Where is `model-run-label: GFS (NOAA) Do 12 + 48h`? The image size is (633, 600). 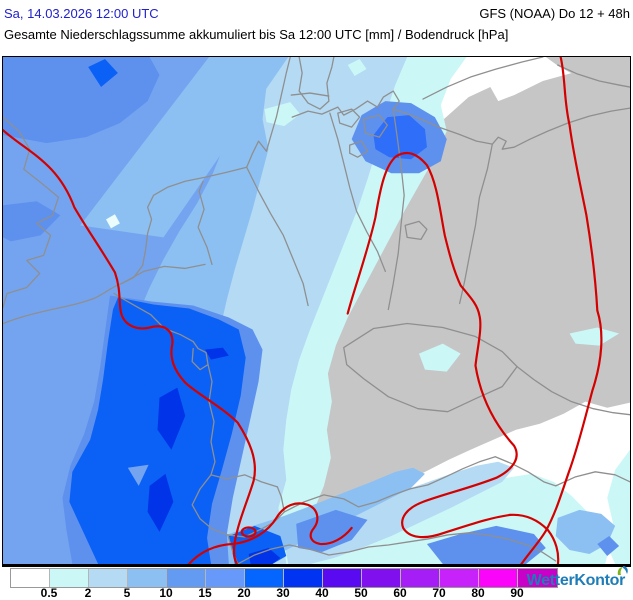
model-run-label: GFS (NOAA) Do 12 + 48h is located at coordinates (554, 13).